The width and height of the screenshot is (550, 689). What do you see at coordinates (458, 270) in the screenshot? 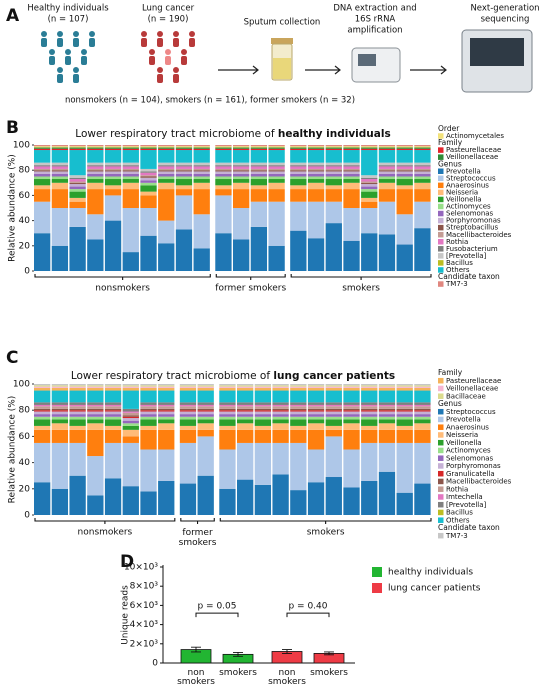
I see `legend-label: Others` at bounding box center [458, 270].